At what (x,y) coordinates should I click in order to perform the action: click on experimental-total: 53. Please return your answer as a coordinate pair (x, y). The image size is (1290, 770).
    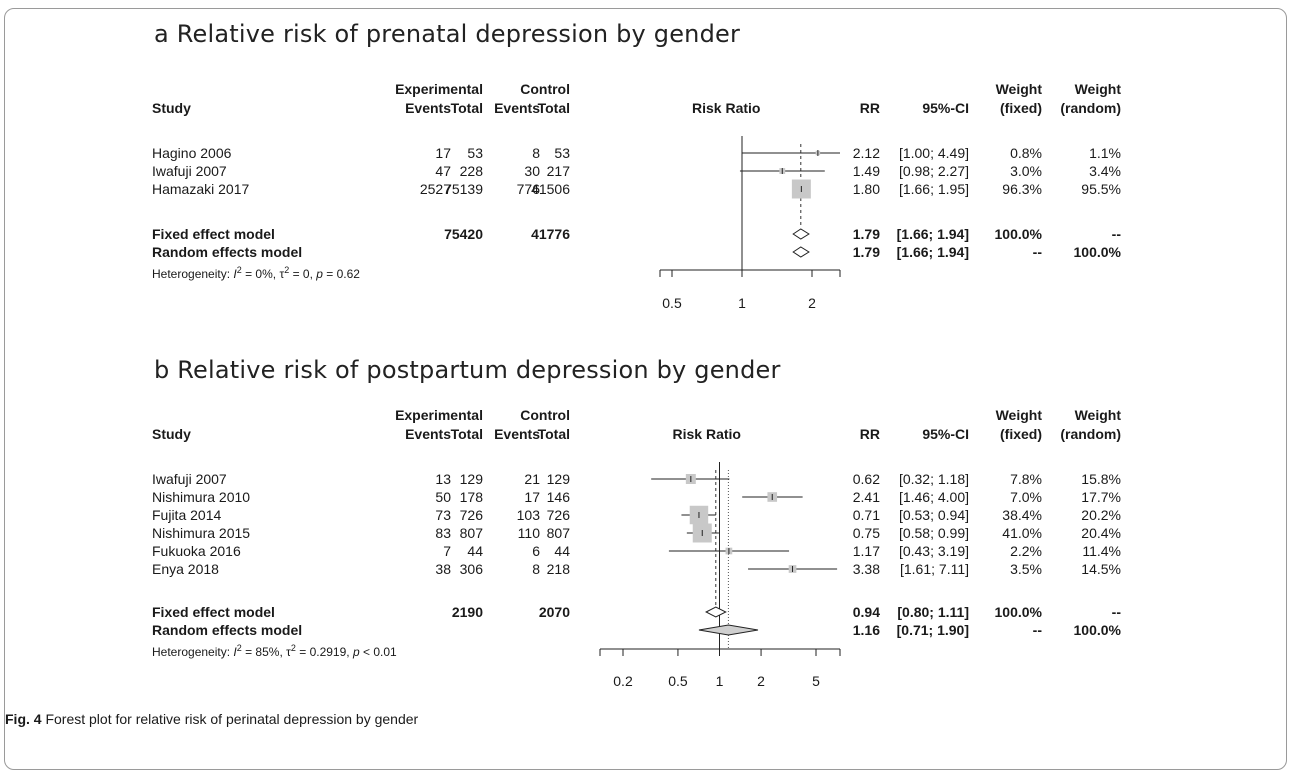
    Looking at the image, I should click on (475, 153).